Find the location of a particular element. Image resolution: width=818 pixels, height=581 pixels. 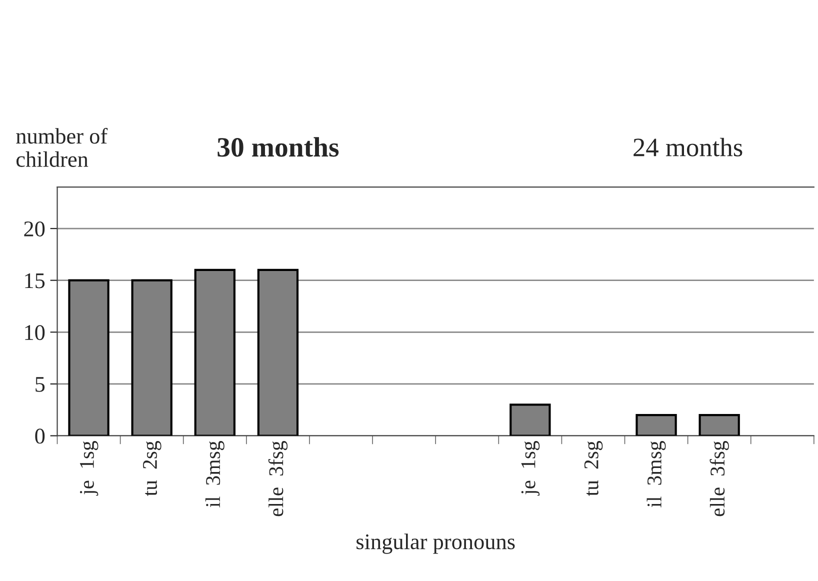

y-tick-label: 0 is located at coordinates (40, 436).